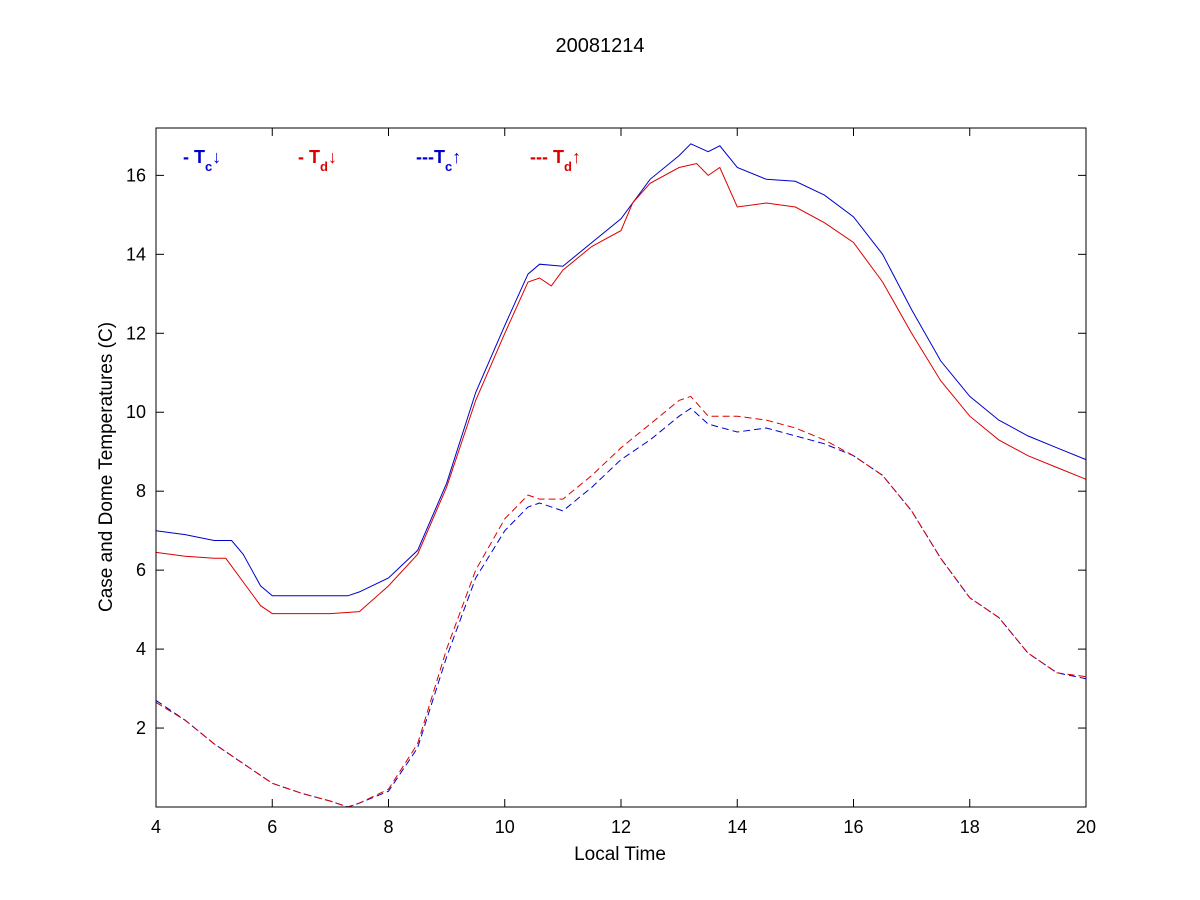  Describe the element at coordinates (156, 827) in the screenshot. I see `x-tick-label: 4` at that location.